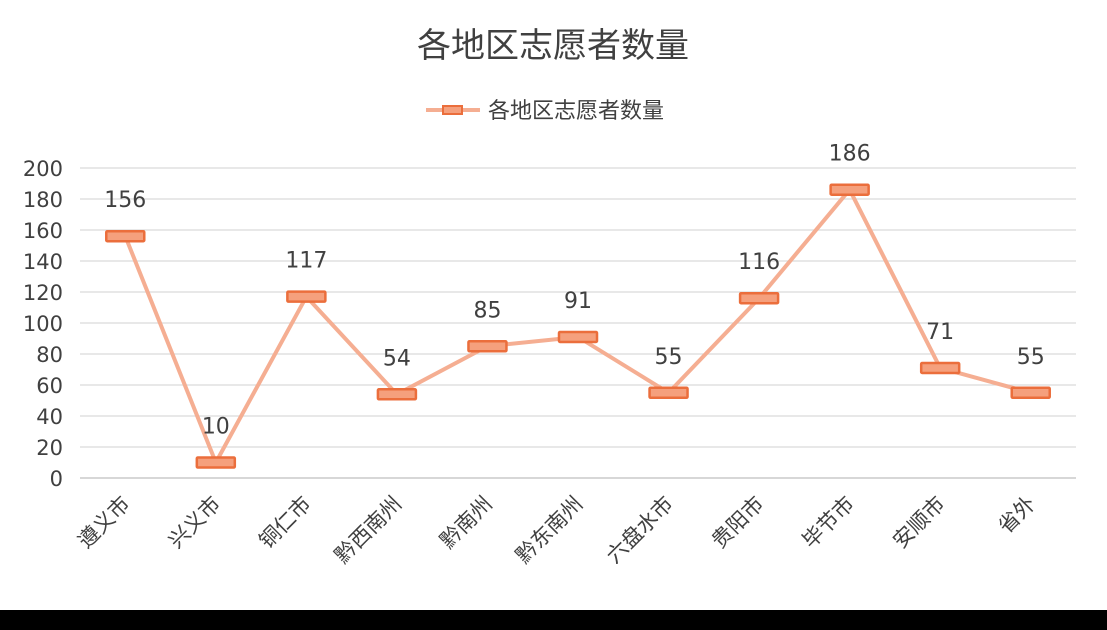 The image size is (1107, 630). I want to click on data-label: 71, so click(940, 332).